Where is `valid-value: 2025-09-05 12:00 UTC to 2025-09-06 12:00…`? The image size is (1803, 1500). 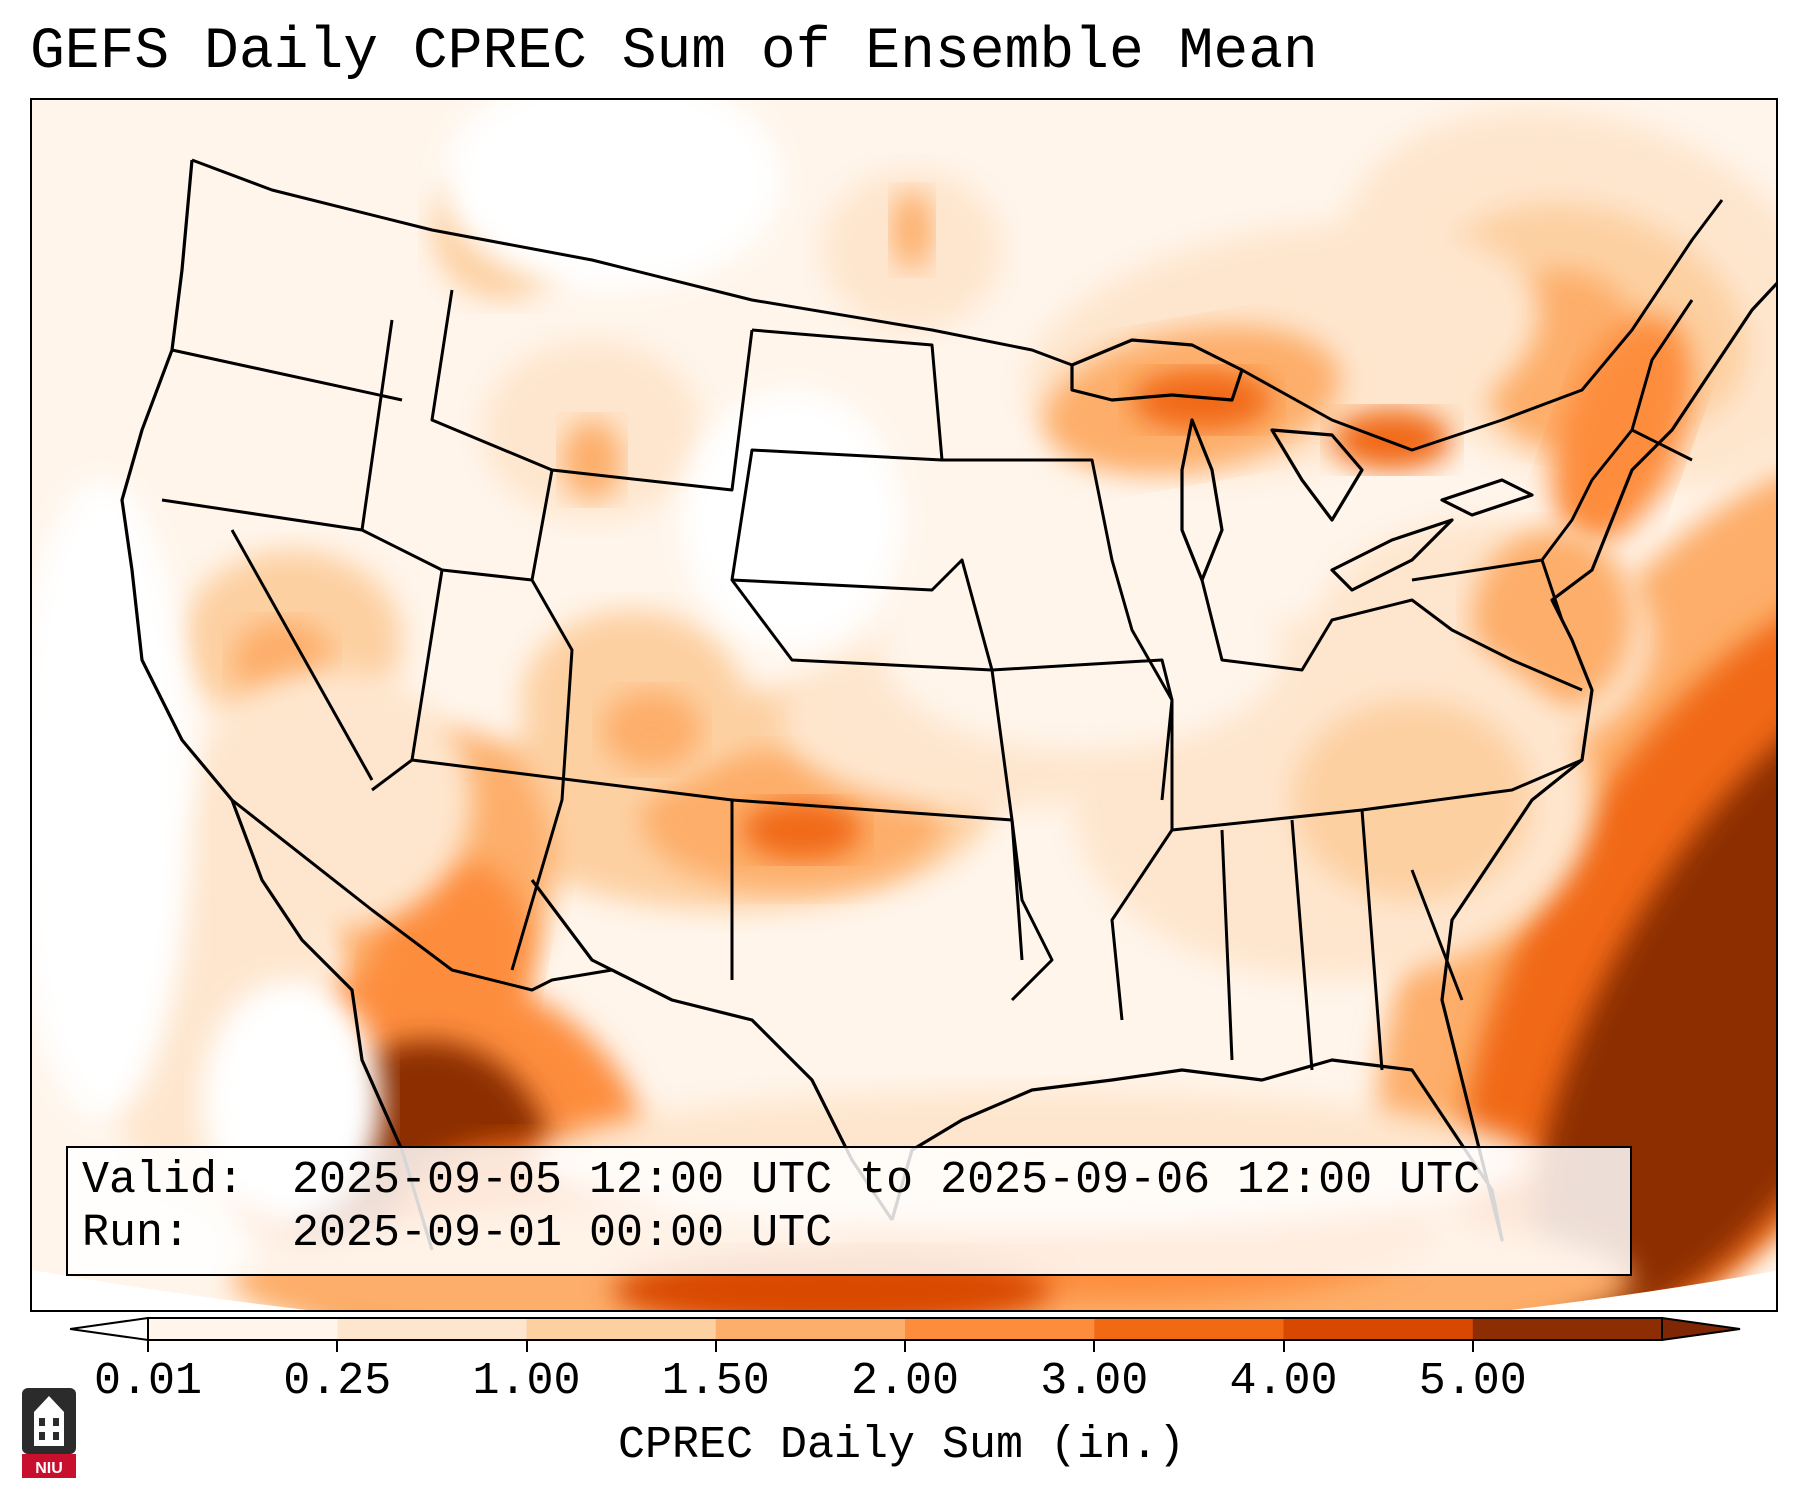 valid-value: 2025-09-05 12:00 UTC to 2025-09-06 12:00… is located at coordinates (886, 1180).